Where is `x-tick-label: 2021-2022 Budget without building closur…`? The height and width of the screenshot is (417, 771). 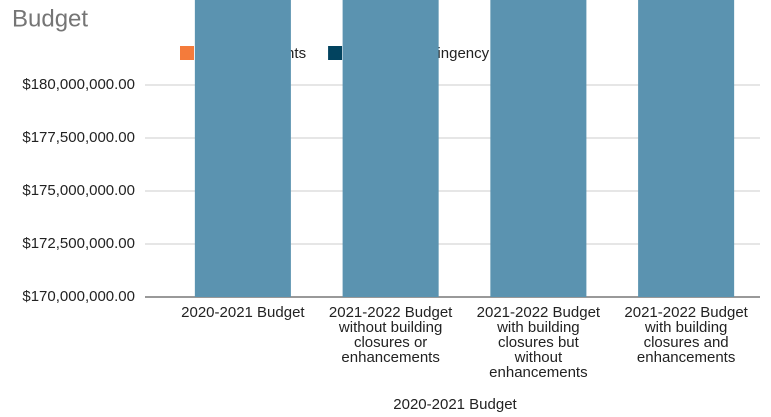 x-tick-label: 2021-2022 Budget without building closur… is located at coordinates (390, 335).